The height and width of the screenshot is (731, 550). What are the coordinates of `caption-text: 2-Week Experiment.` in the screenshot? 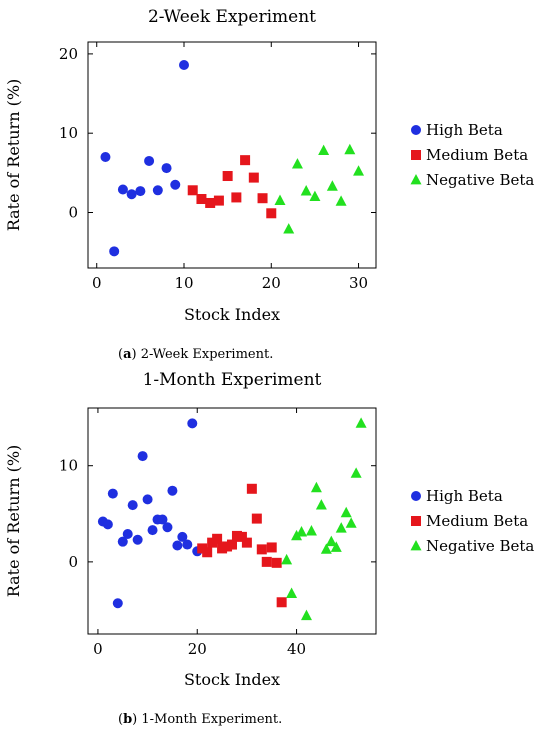 It's located at (205, 354).